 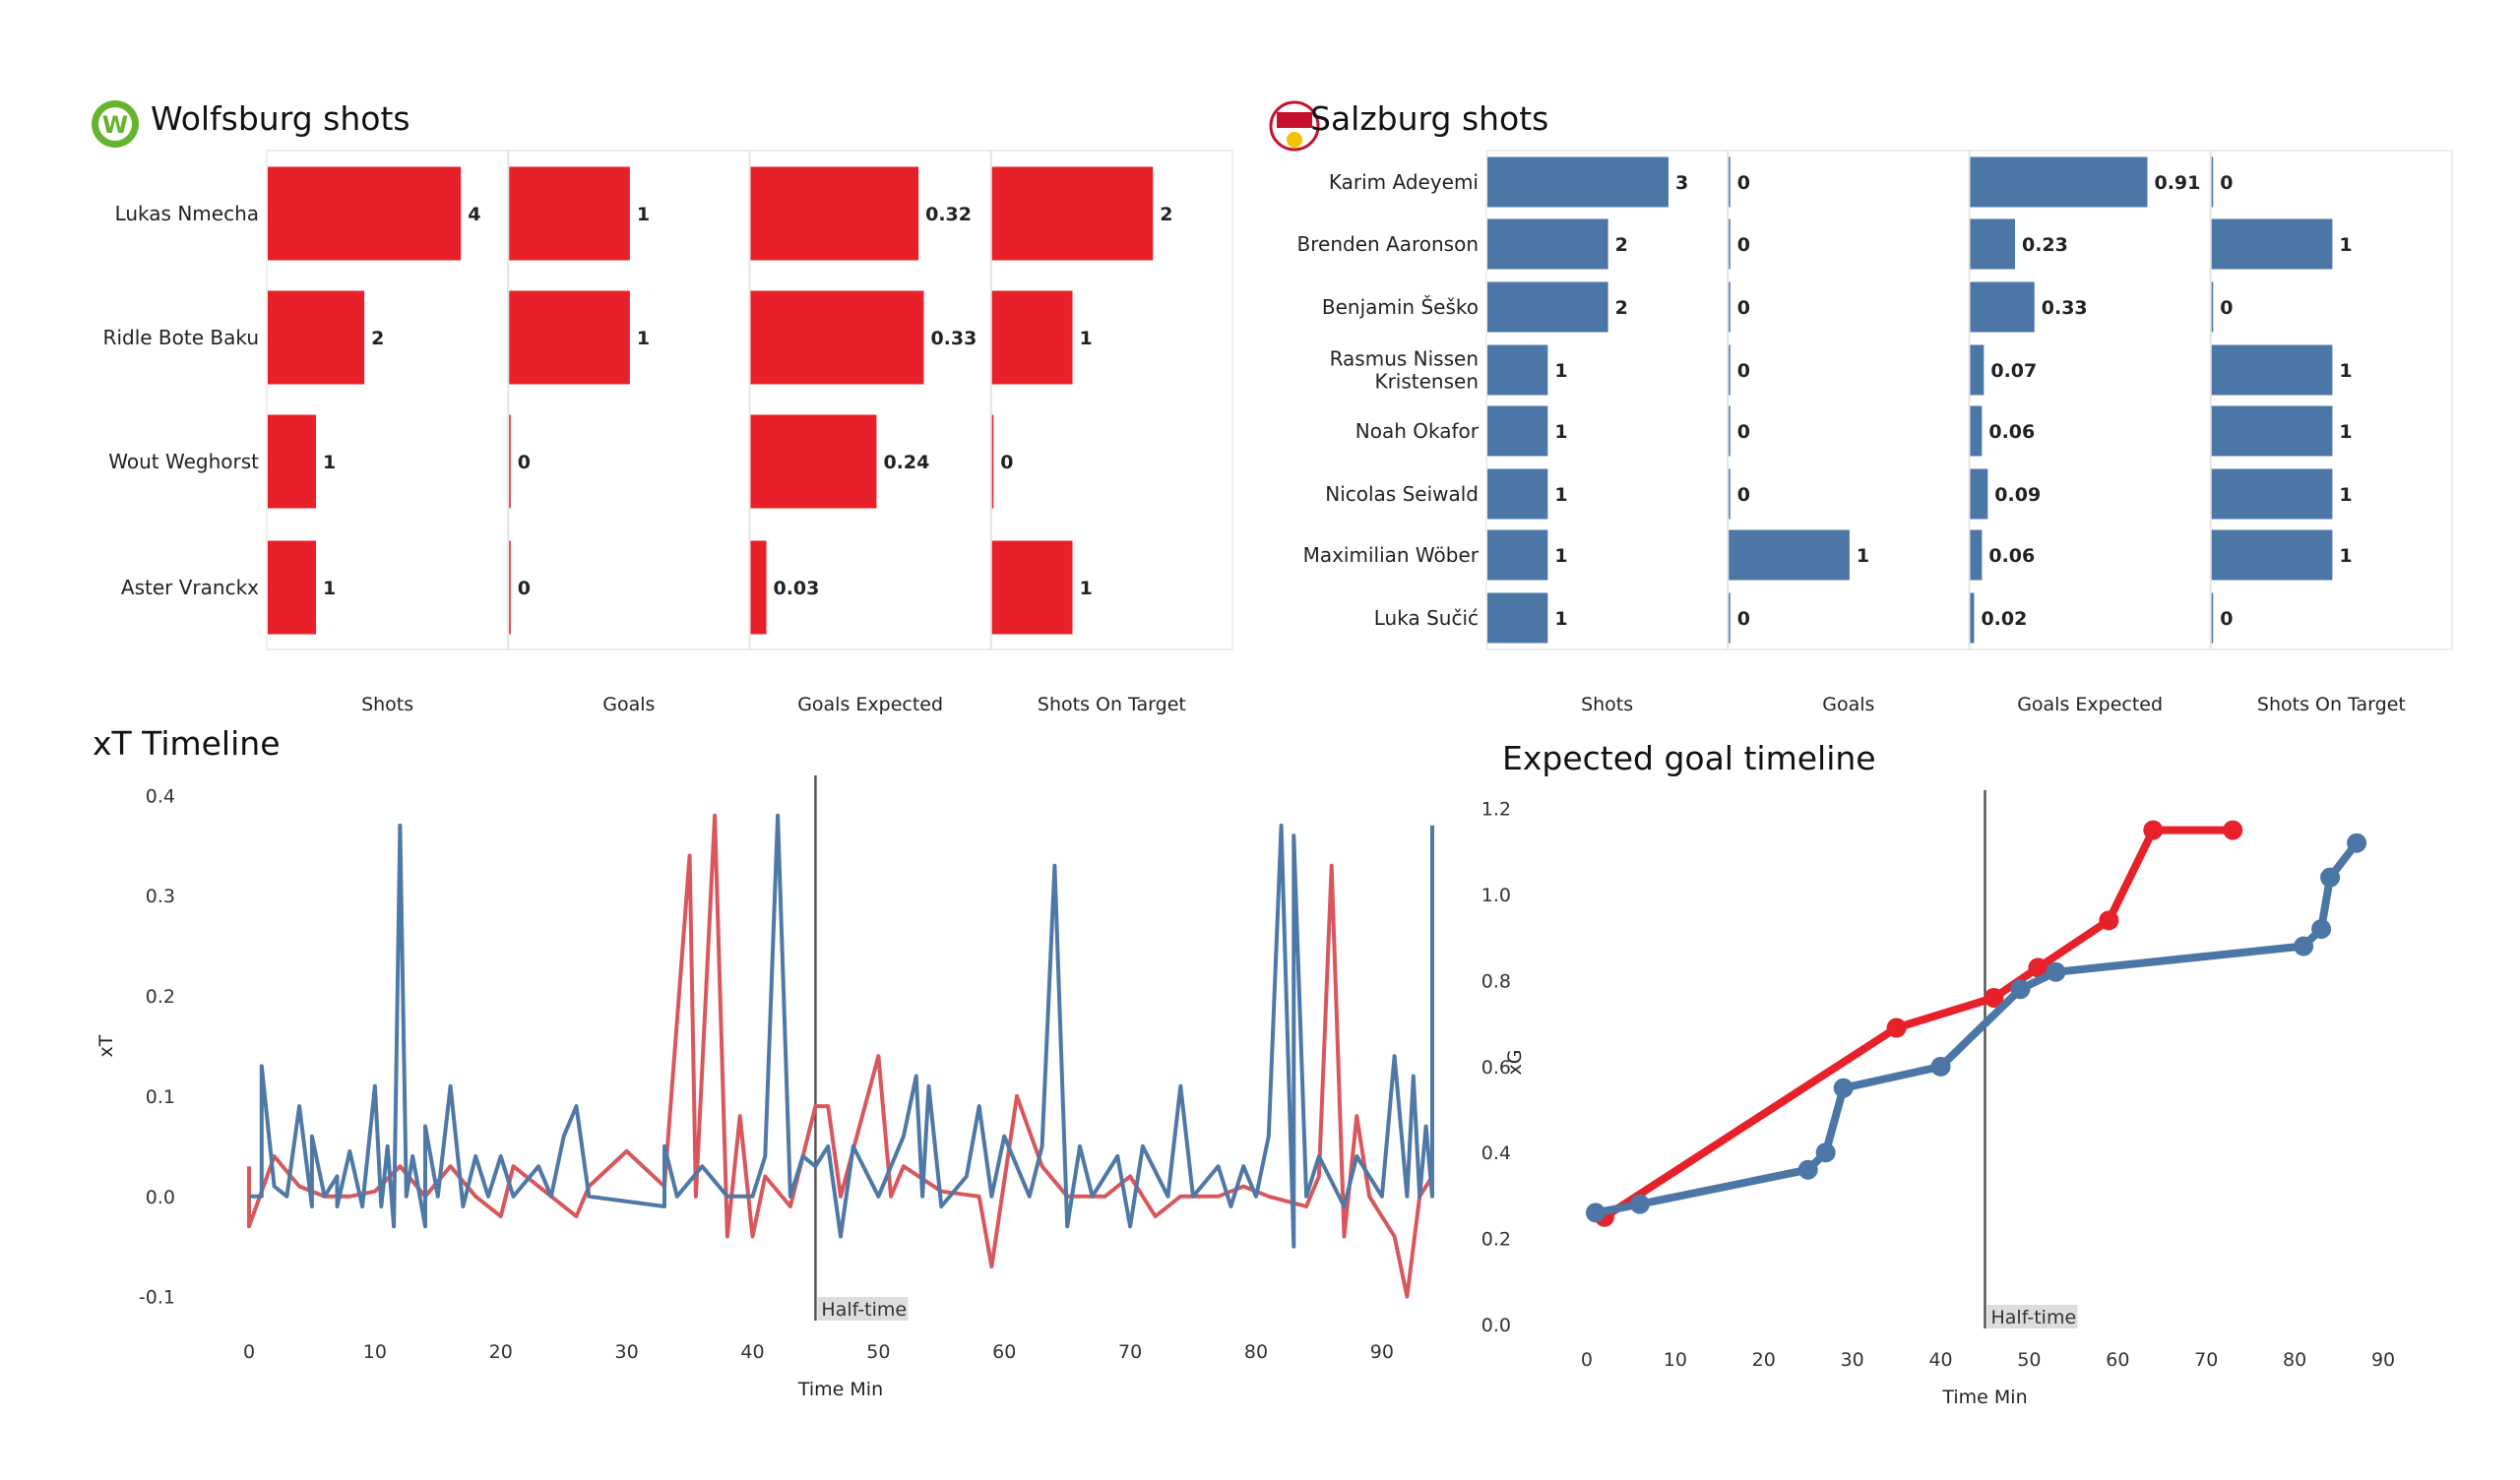 I want to click on svg-text: W, so click(x=115, y=125).